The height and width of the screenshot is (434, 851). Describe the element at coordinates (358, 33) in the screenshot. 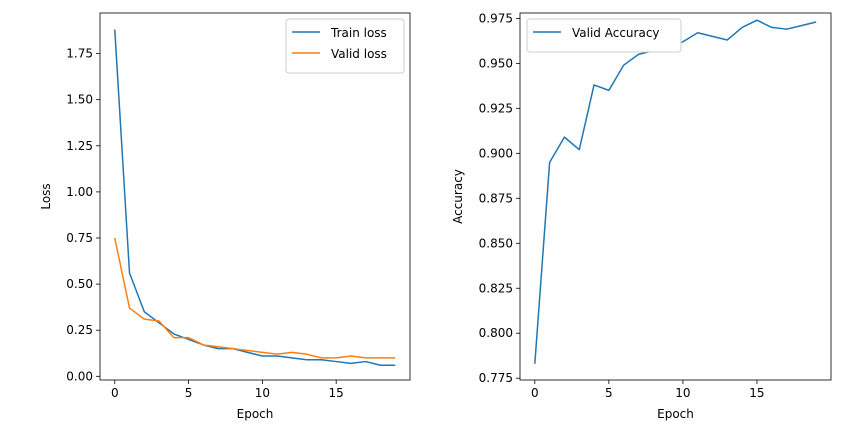

I see `legend-label: Train loss` at that location.